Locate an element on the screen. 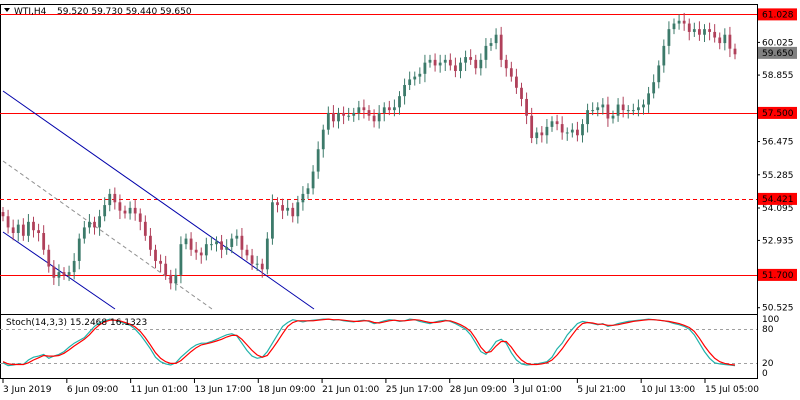 The height and width of the screenshot is (400, 800). stoch-d-line is located at coordinates (369, 342).